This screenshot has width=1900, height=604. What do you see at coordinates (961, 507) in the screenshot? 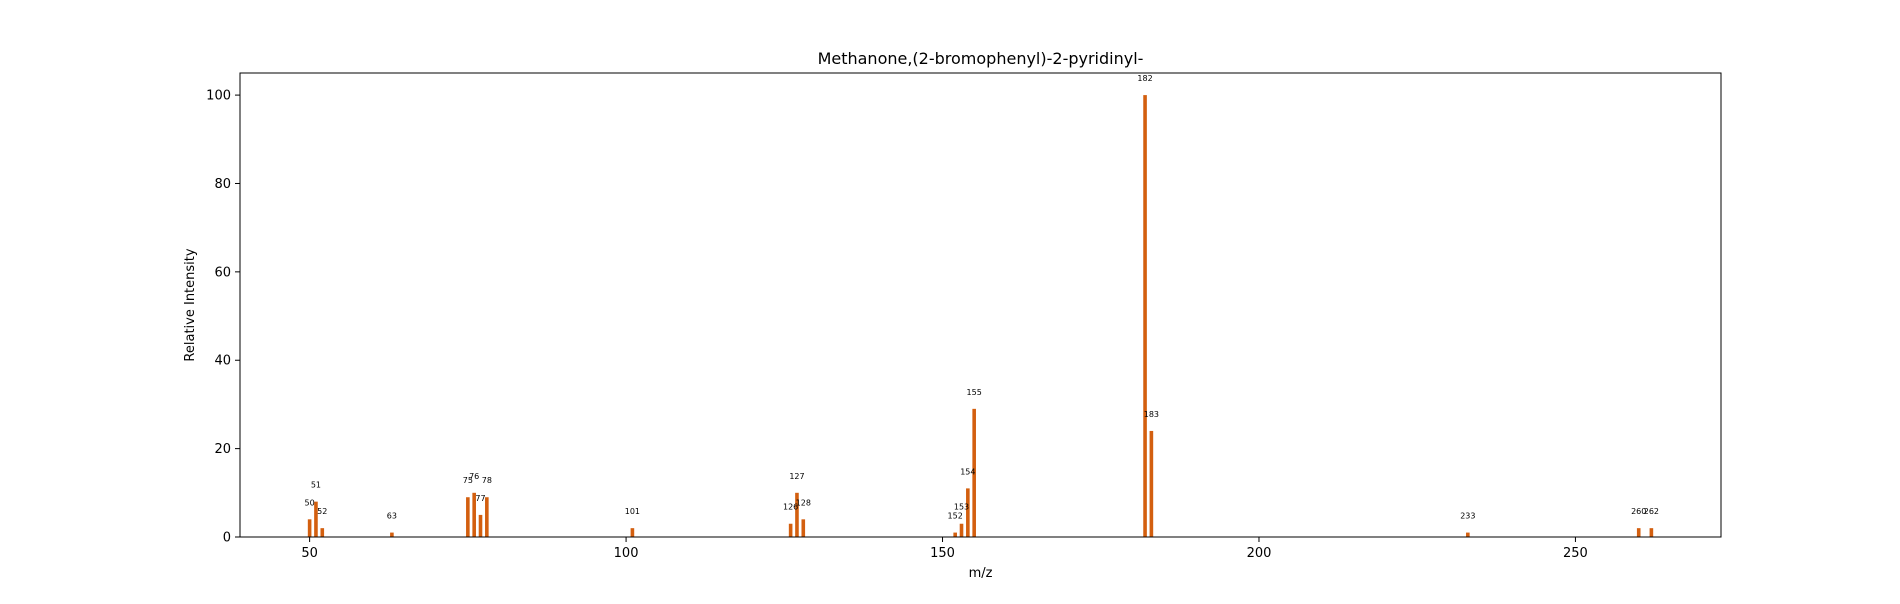
I see `peak-label: 153` at bounding box center [961, 507].